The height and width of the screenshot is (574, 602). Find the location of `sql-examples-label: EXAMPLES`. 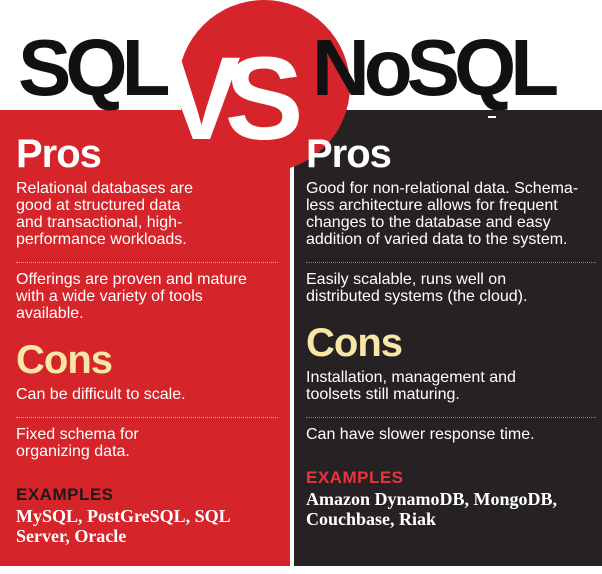

sql-examples-label: EXAMPLES is located at coordinates (65, 494).